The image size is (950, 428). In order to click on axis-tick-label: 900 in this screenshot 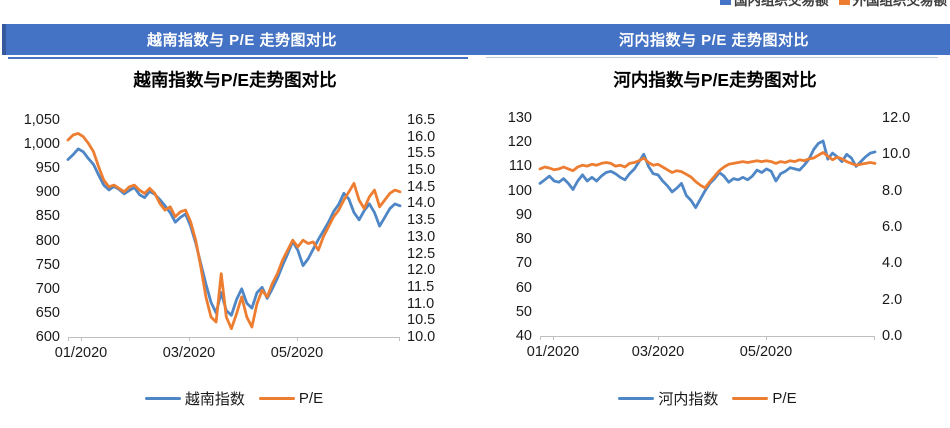, I will do `click(47, 192)`.